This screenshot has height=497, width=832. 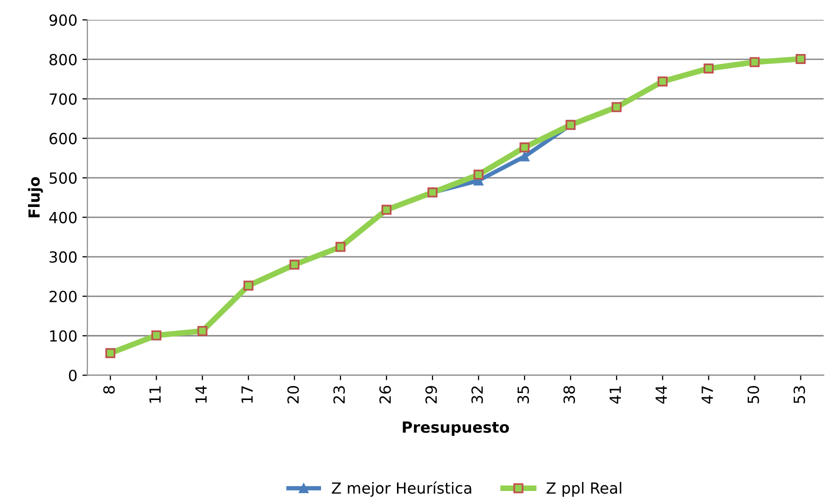 I want to click on y-tick-label: 600, so click(x=63, y=138).